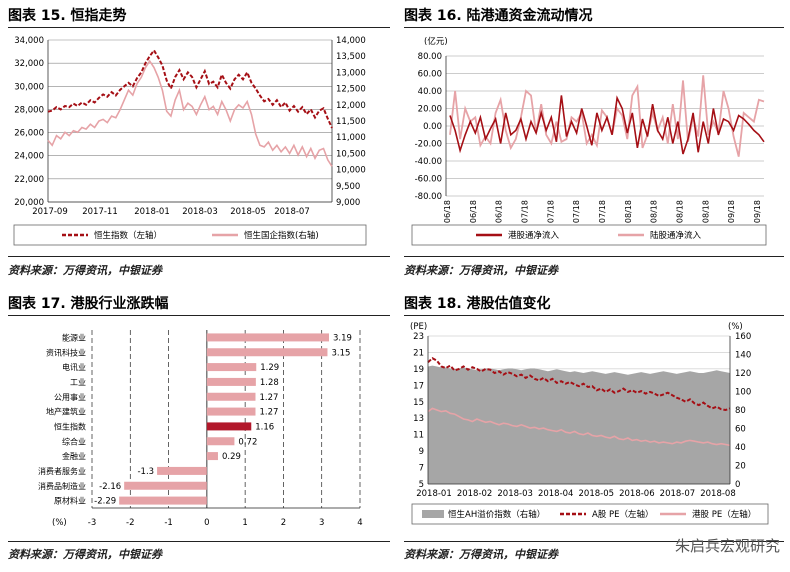  What do you see at coordinates (351, 138) in the screenshot?
I see `y-right-tick: 11,000` at bounding box center [351, 138].